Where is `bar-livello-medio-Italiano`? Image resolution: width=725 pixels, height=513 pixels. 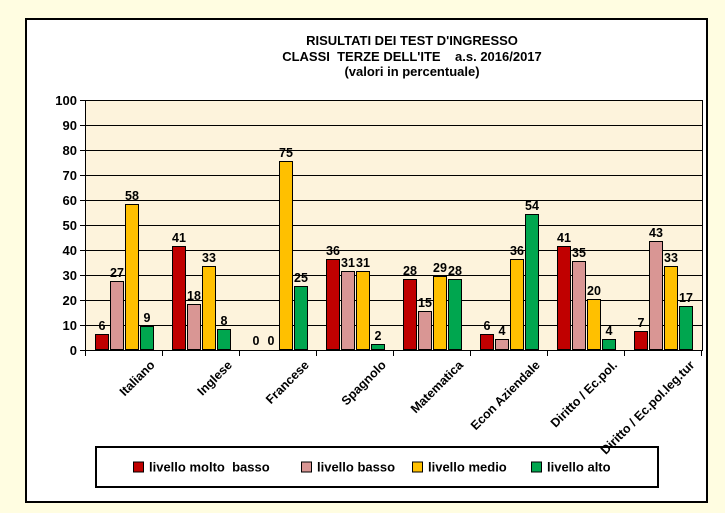
bar-livello-medio-Italiano is located at coordinates (132, 277).